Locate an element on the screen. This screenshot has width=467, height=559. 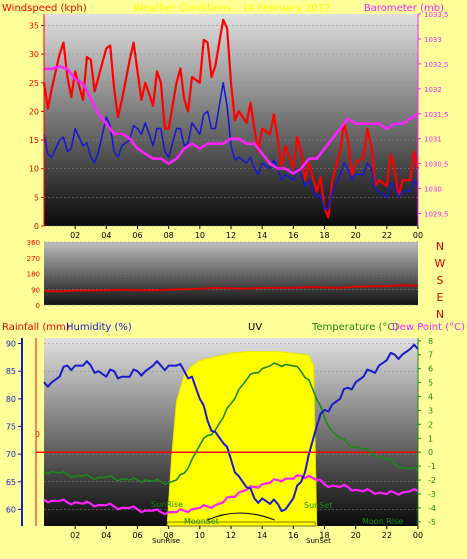
temperature-x-tick-label: 14 is located at coordinates (262, 535).